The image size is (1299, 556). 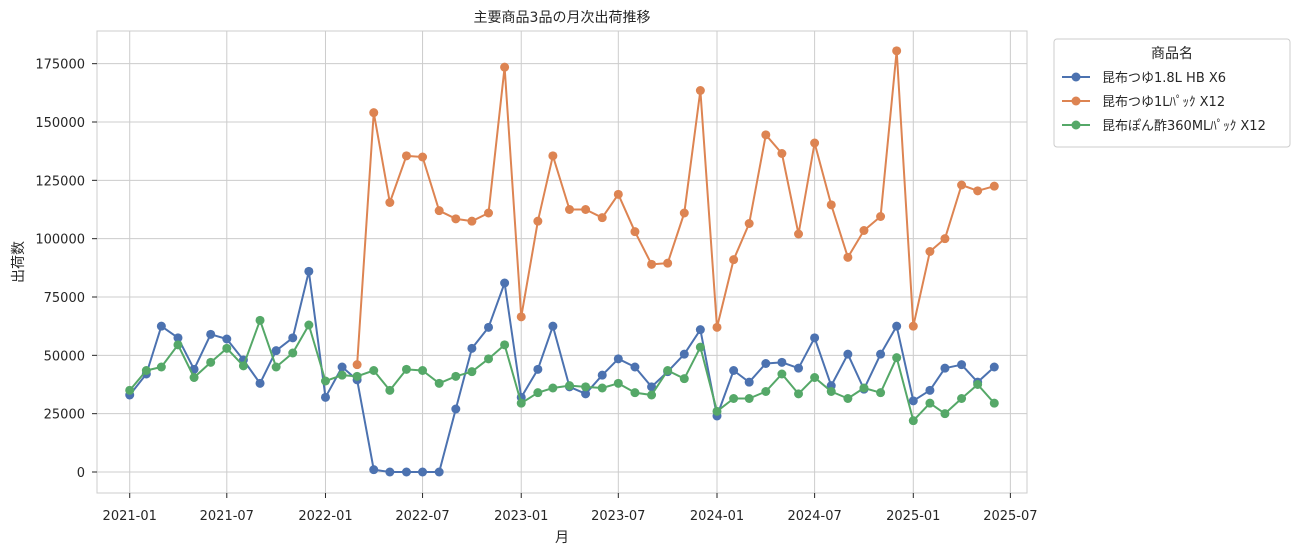 I want to click on y-tick-label: 75000, so click(x=64, y=298).